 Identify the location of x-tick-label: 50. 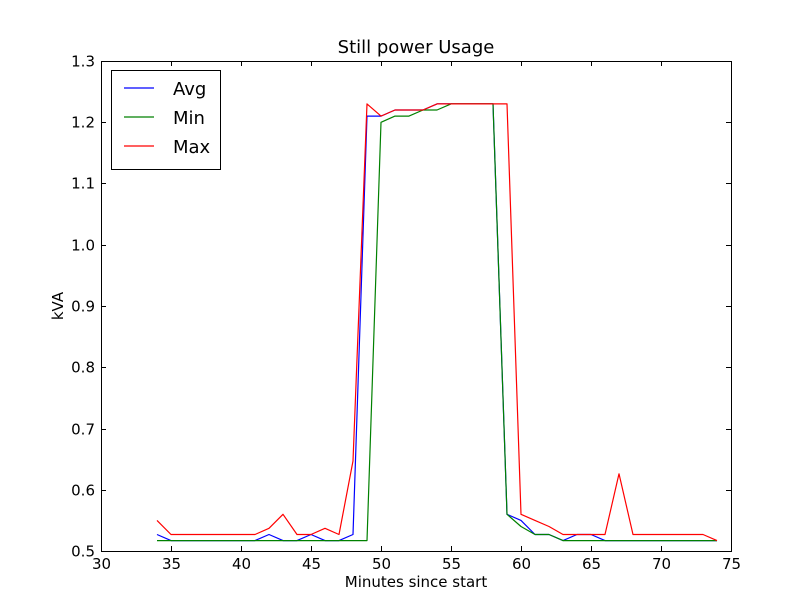
(381, 564).